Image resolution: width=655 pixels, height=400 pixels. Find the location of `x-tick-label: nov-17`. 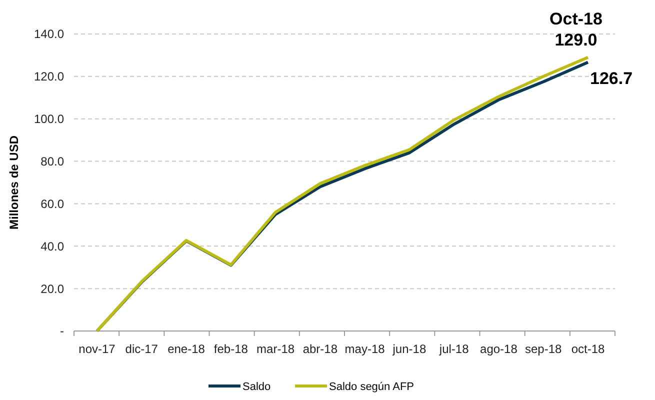

x-tick-label: nov-17 is located at coordinates (97, 349).